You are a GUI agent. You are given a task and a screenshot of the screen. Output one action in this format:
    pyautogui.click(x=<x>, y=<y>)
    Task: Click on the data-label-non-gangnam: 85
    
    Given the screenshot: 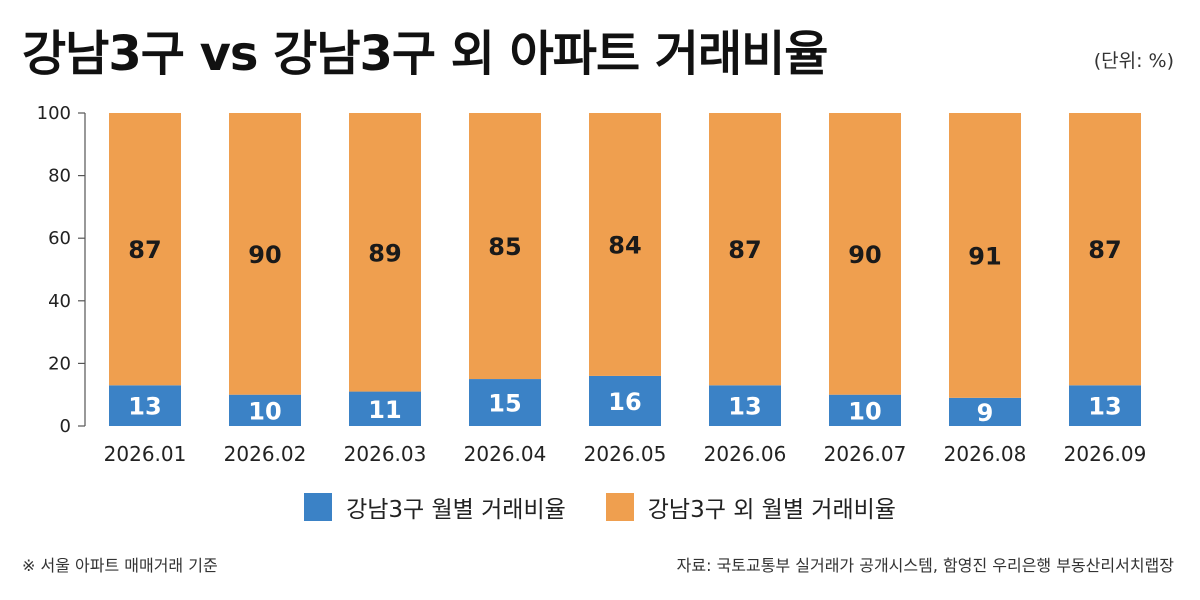 What is the action you would take?
    pyautogui.click(x=504, y=247)
    